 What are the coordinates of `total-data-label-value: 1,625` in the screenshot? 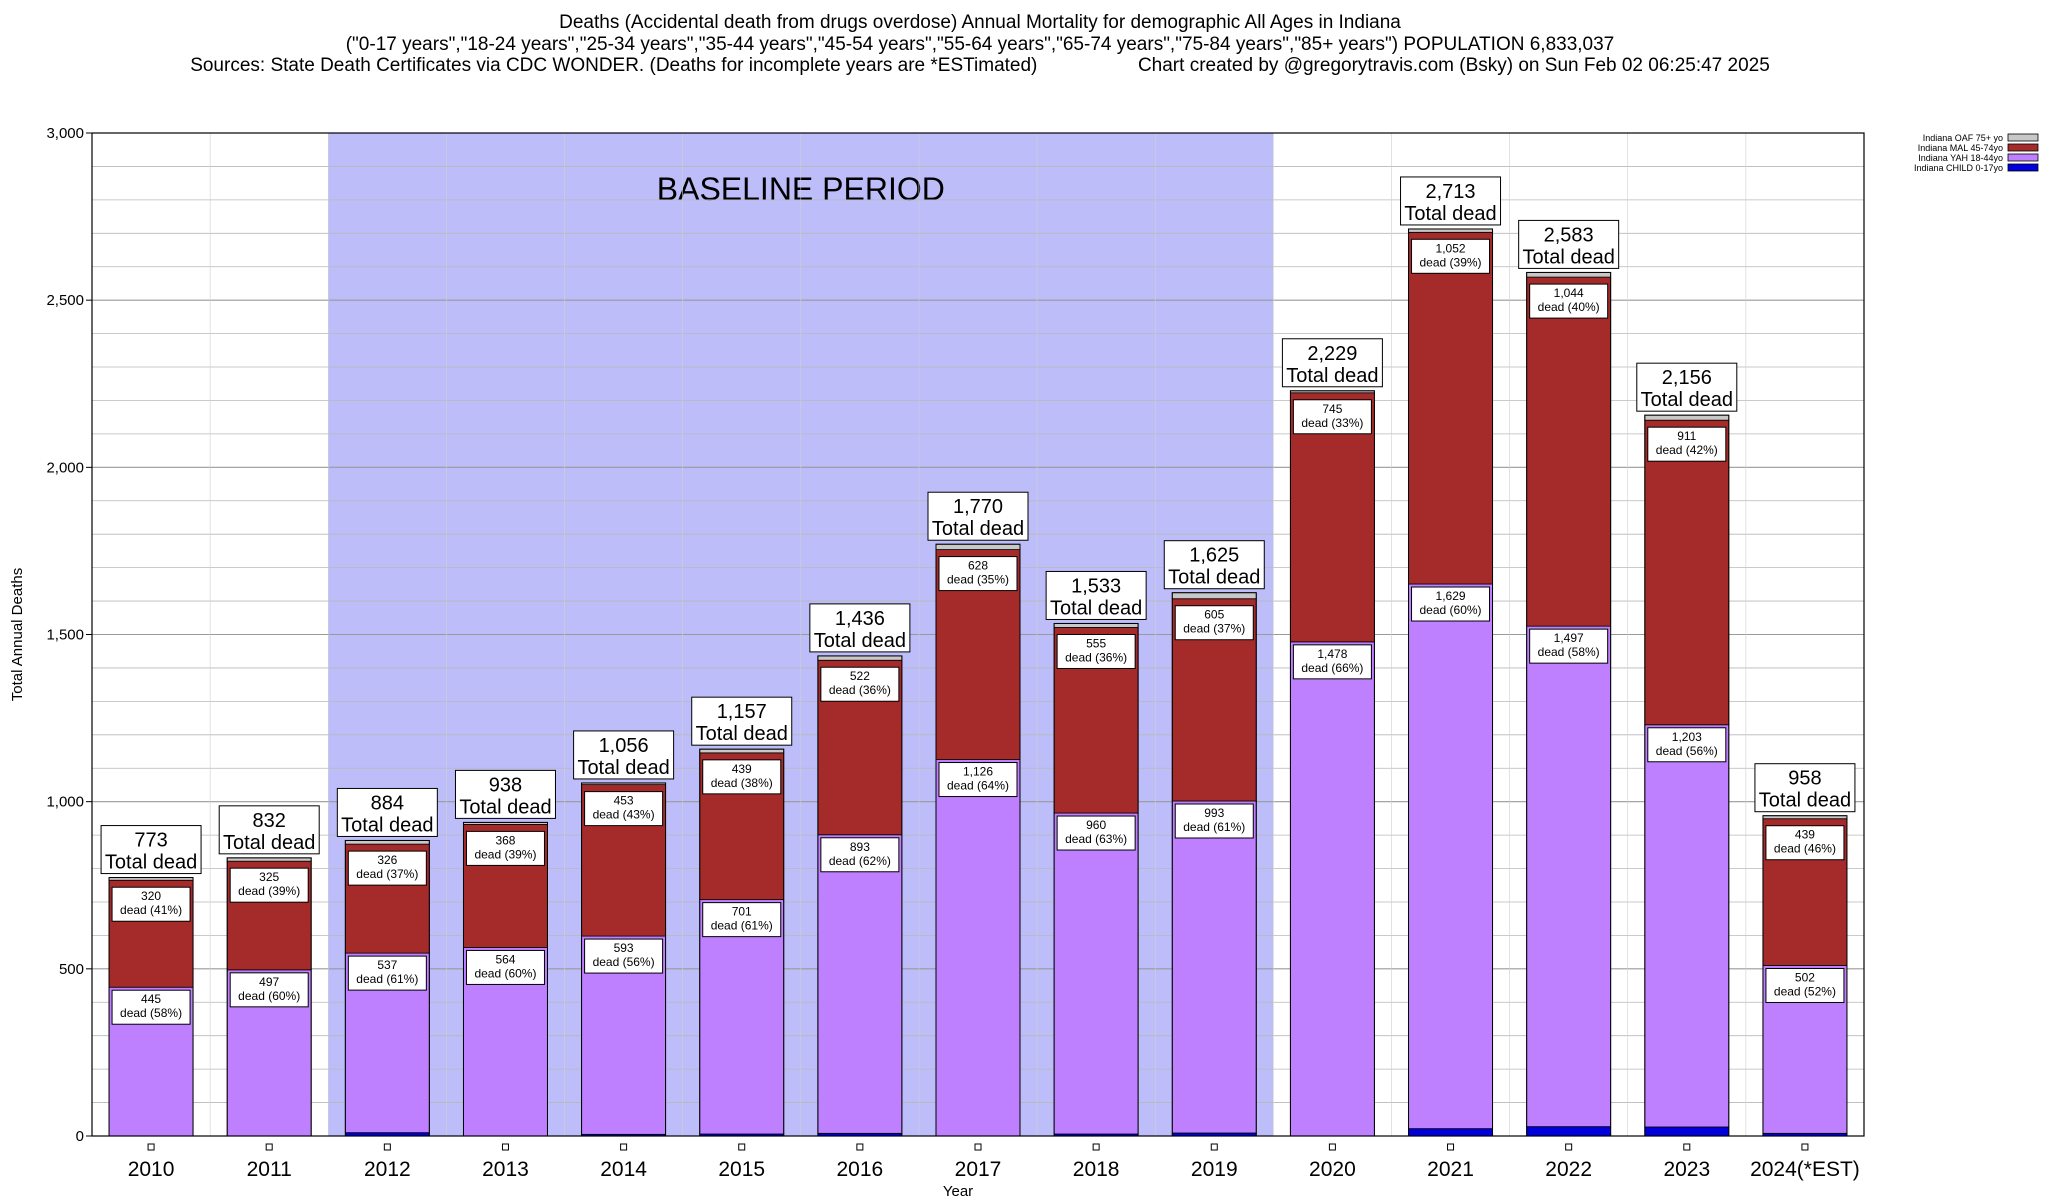 It's located at (1214, 556).